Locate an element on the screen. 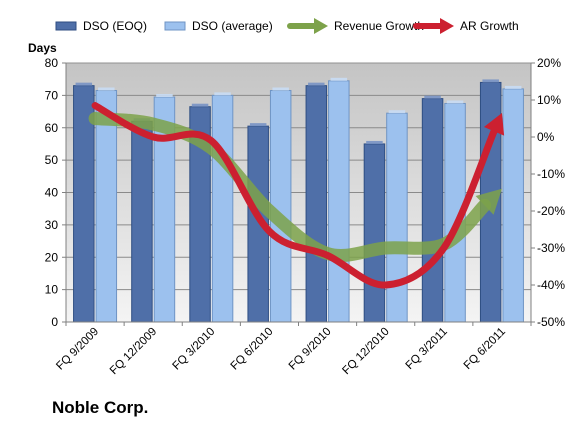  y-left-tick-label: 50 is located at coordinates (52, 160).